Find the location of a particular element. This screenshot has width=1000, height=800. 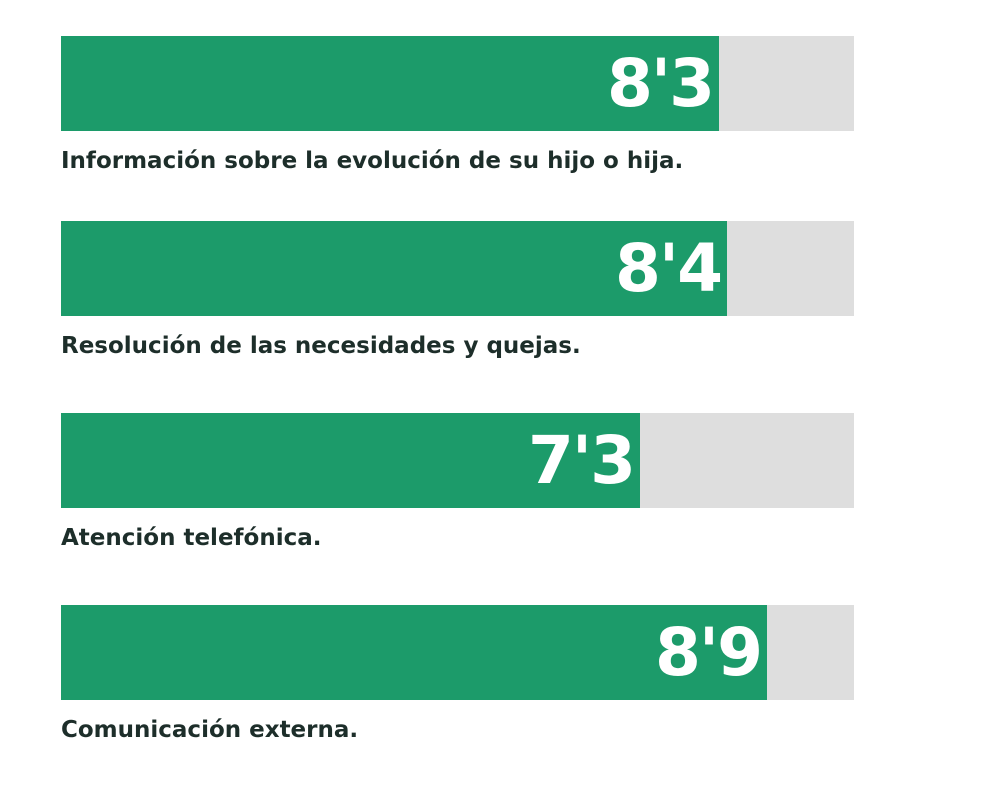

bar-track: 7'3 is located at coordinates (457, 460).